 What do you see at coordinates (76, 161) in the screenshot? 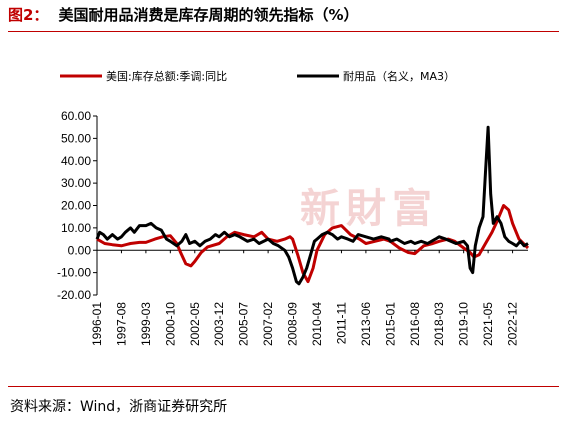
I see `y-tick-label: 40.00` at bounding box center [76, 161].